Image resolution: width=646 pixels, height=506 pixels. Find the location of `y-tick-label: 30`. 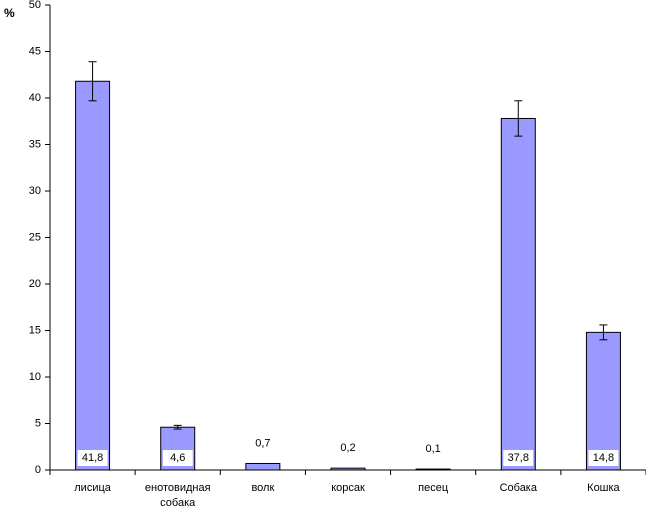

y-tick-label: 30 is located at coordinates (35, 191).